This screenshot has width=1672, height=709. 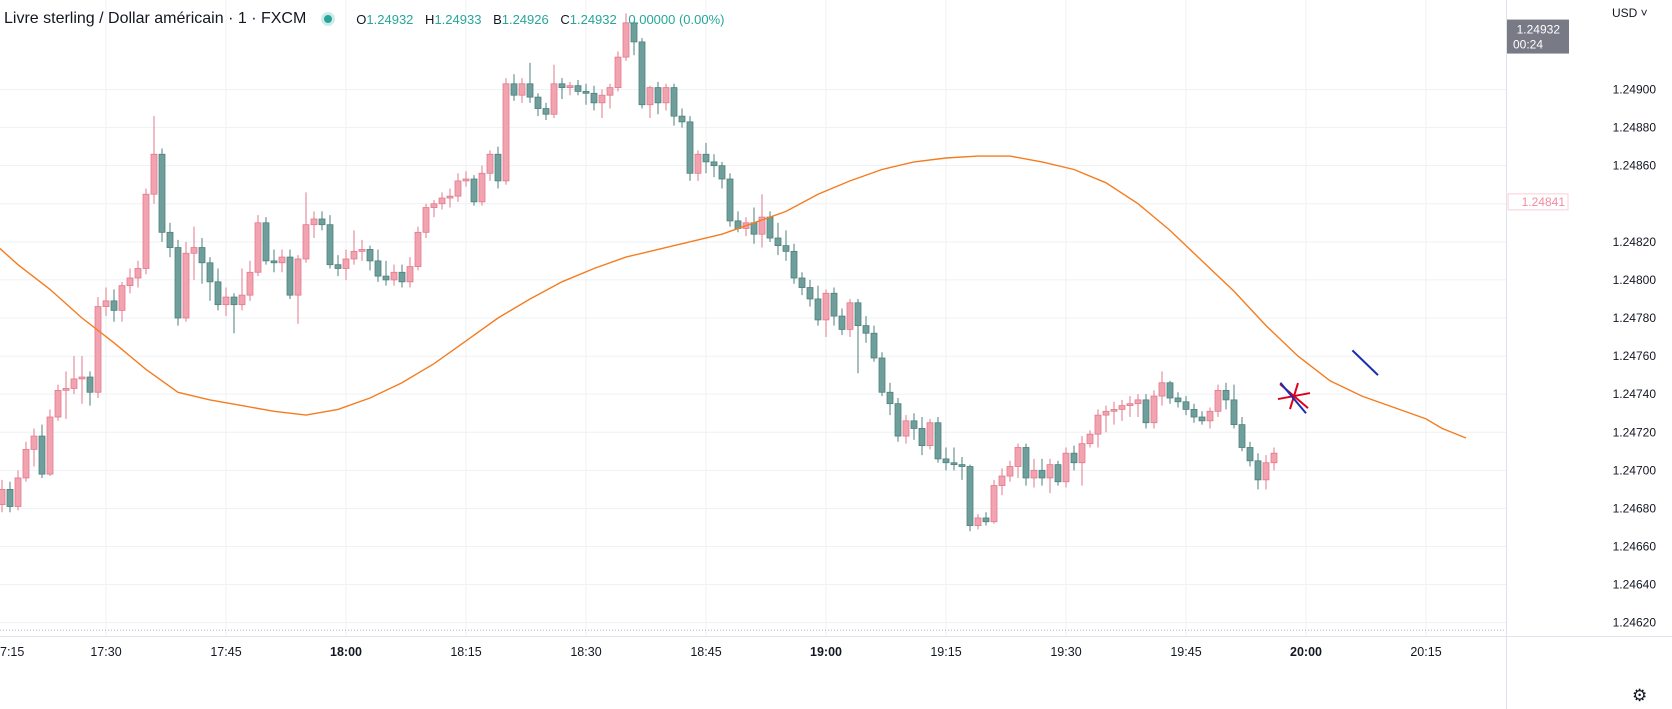 What do you see at coordinates (1635, 394) in the screenshot?
I see `price-tick-label: 1.24740` at bounding box center [1635, 394].